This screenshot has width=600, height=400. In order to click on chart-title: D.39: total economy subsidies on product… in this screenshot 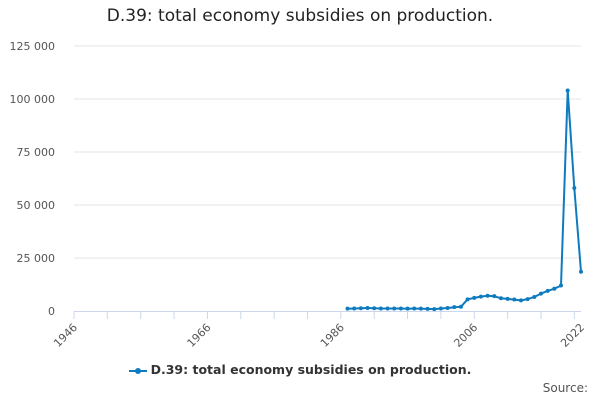, I will do `click(300, 16)`.